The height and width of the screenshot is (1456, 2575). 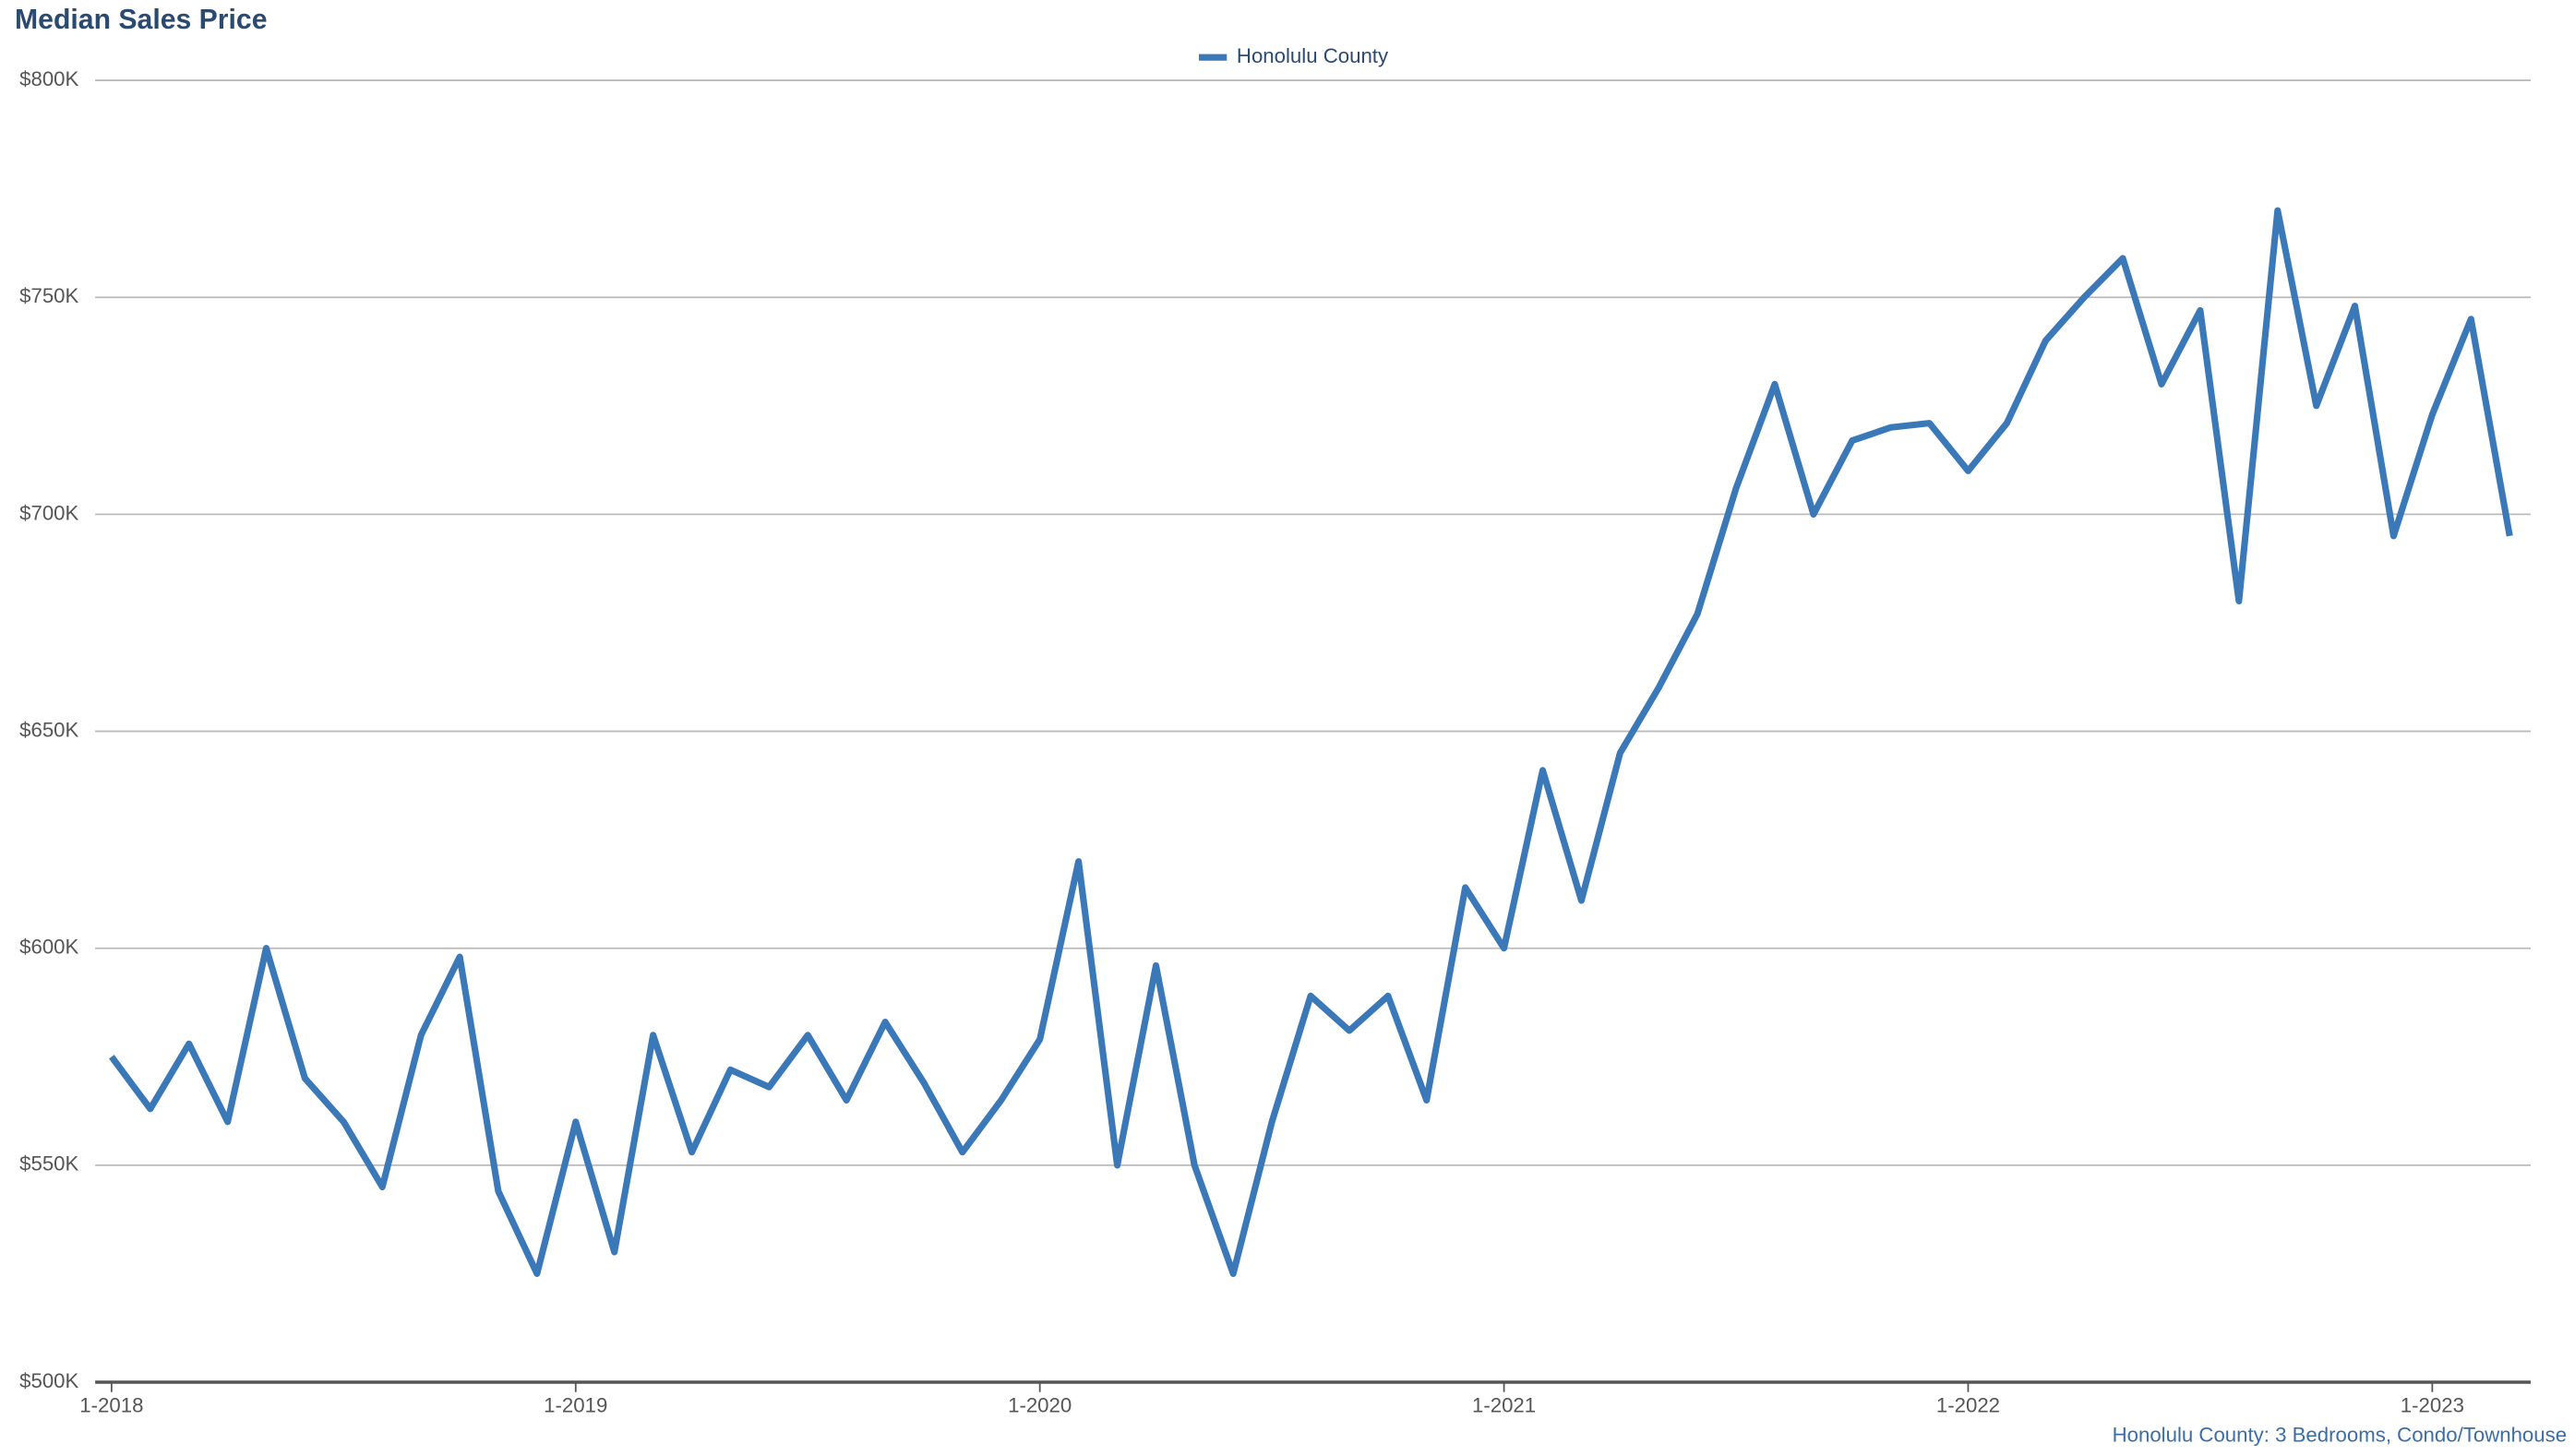 What do you see at coordinates (1040, 1405) in the screenshot?
I see `x-tick-label: 1-2020` at bounding box center [1040, 1405].